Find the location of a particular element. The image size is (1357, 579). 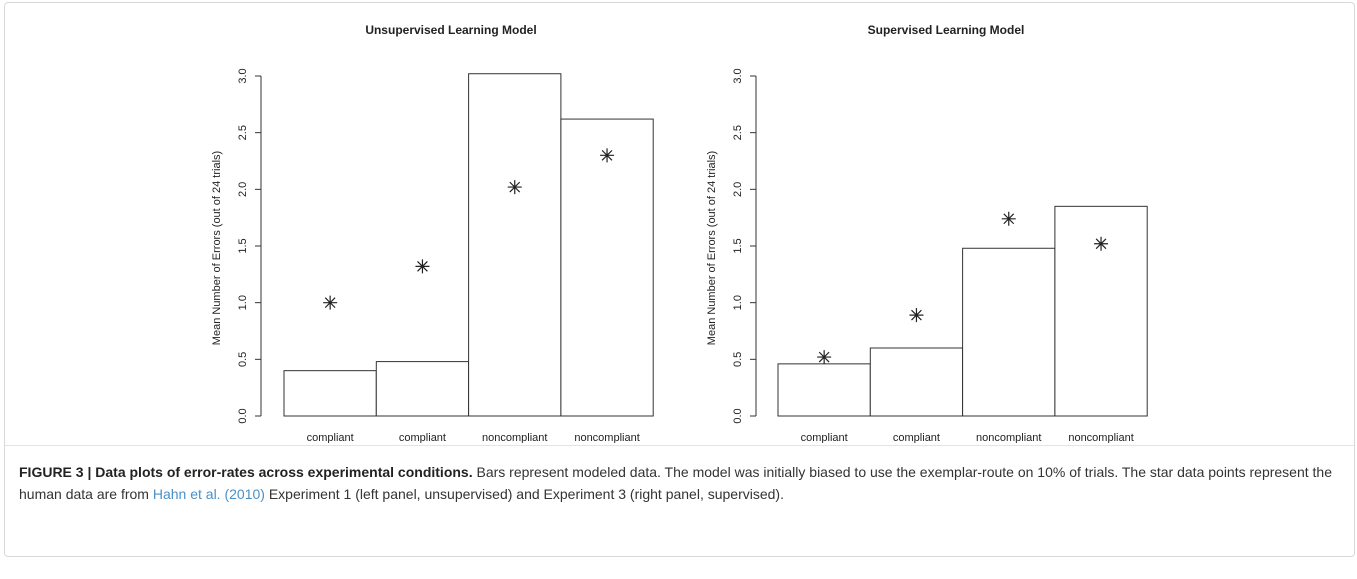

chart-title: Supervised Learning Model is located at coordinates (946, 30).